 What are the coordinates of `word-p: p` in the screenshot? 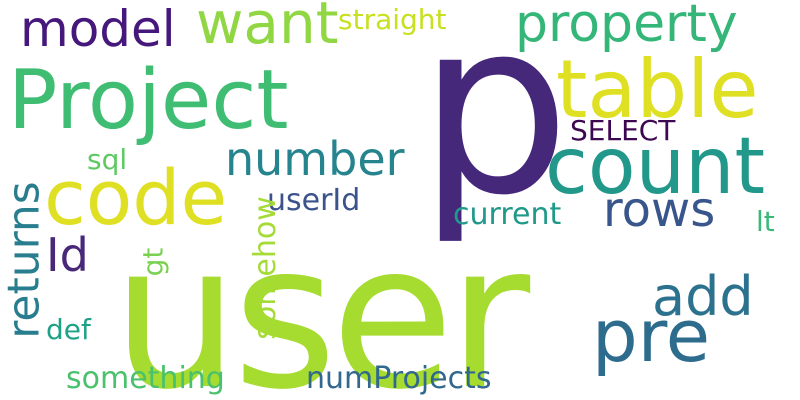 It's located at (494, 124).